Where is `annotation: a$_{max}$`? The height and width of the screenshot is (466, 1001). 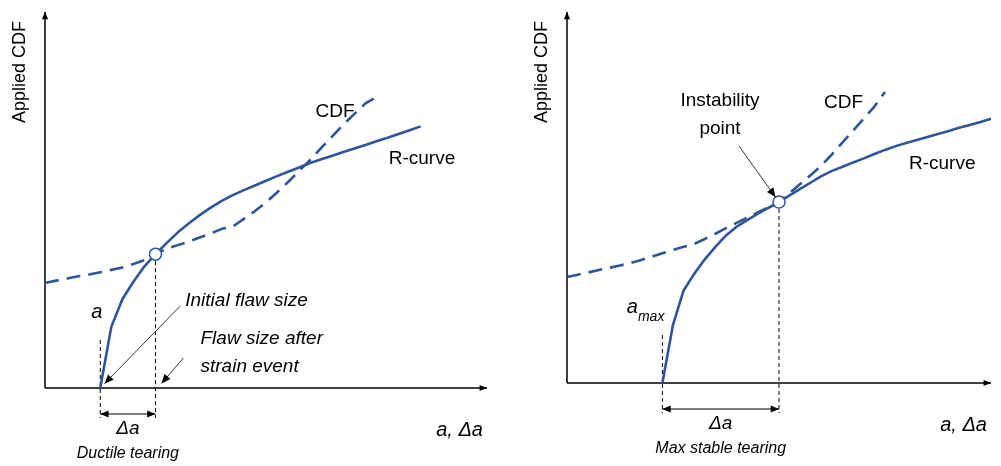
annotation: a$_{max}$ is located at coordinates (646, 309).